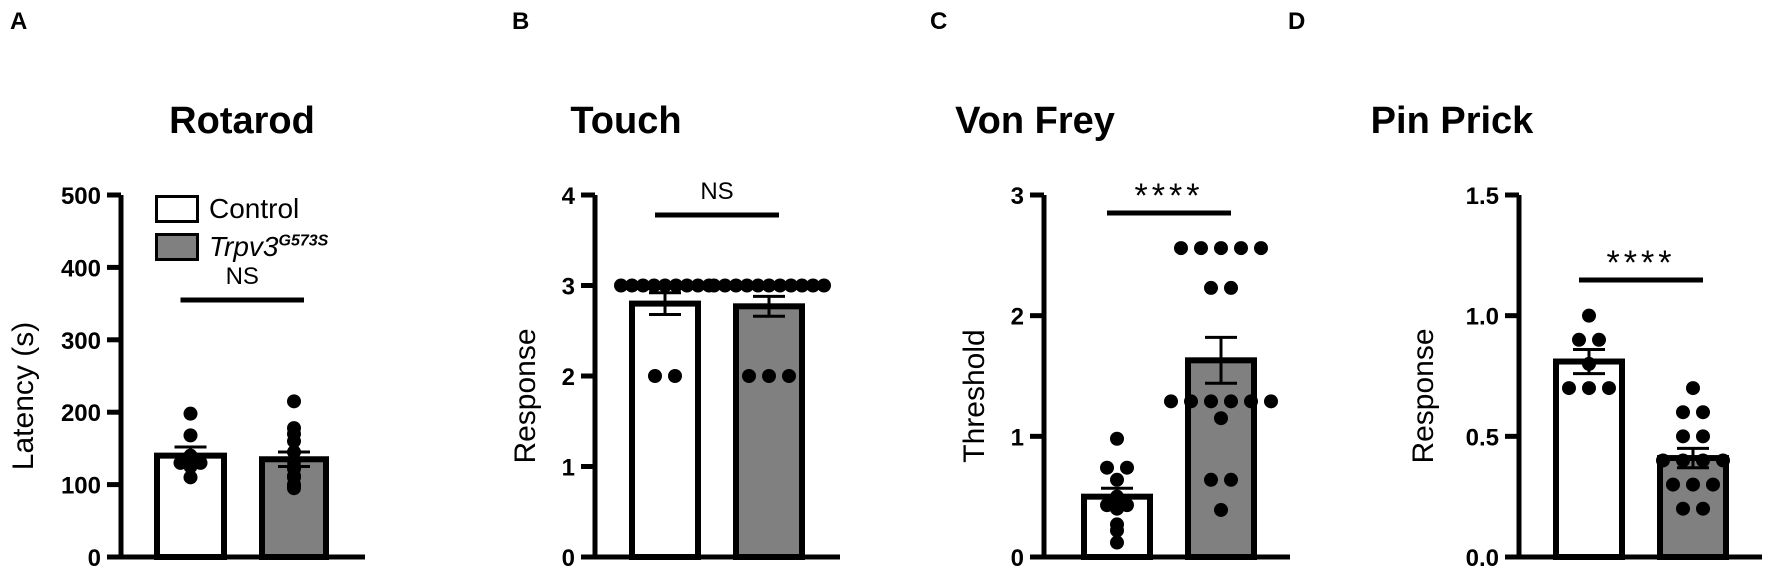 The width and height of the screenshot is (1772, 572). Describe the element at coordinates (19, 21) in the screenshot. I see `panel-letter: A` at that location.